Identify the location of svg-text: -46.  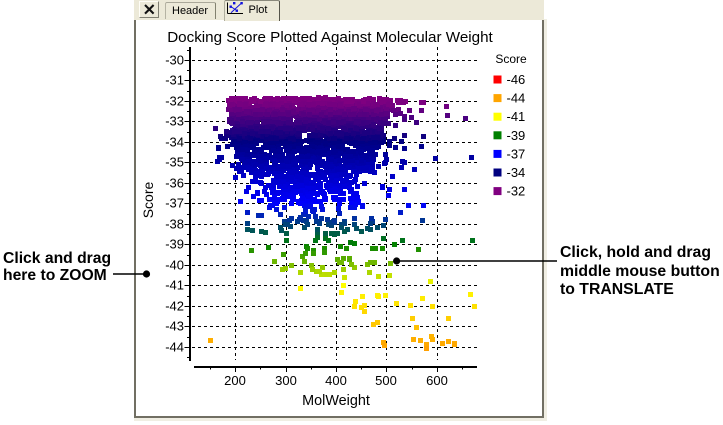
(516, 79).